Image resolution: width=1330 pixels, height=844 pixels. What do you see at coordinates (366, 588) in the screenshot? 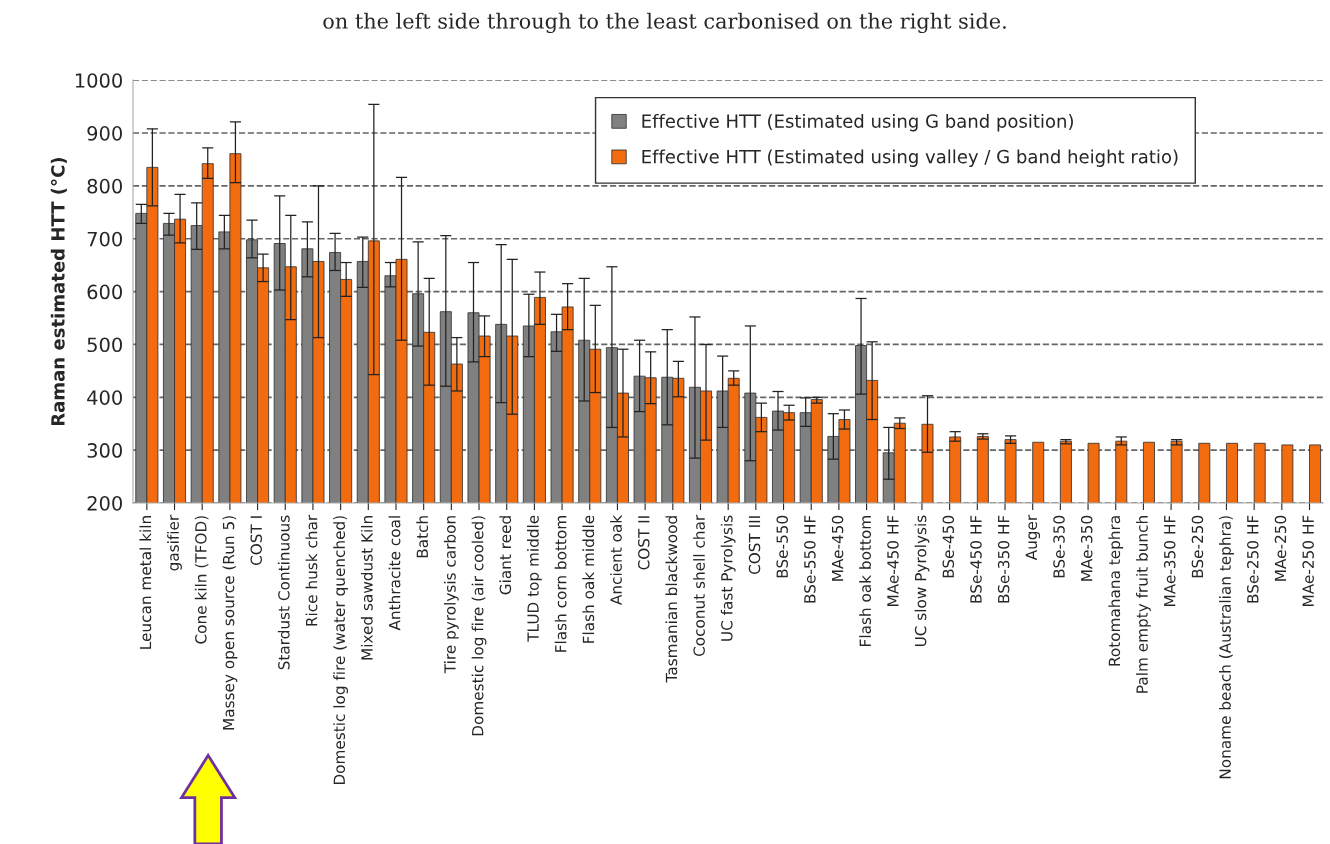
I see `x-tick-label: Mixed sawdust Kiln` at bounding box center [366, 588].